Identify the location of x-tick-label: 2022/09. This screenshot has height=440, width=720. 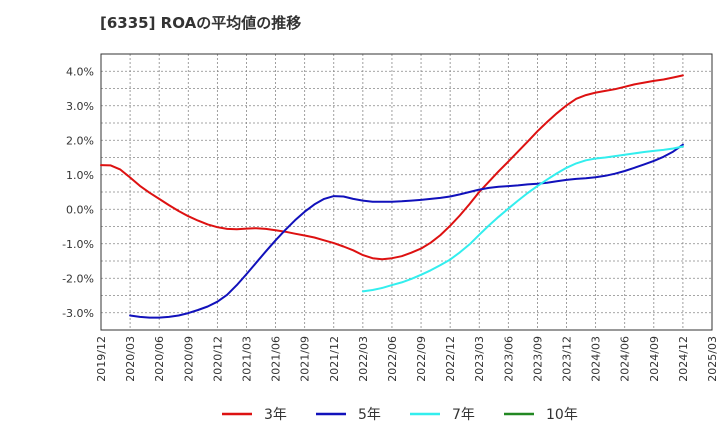
(421, 359).